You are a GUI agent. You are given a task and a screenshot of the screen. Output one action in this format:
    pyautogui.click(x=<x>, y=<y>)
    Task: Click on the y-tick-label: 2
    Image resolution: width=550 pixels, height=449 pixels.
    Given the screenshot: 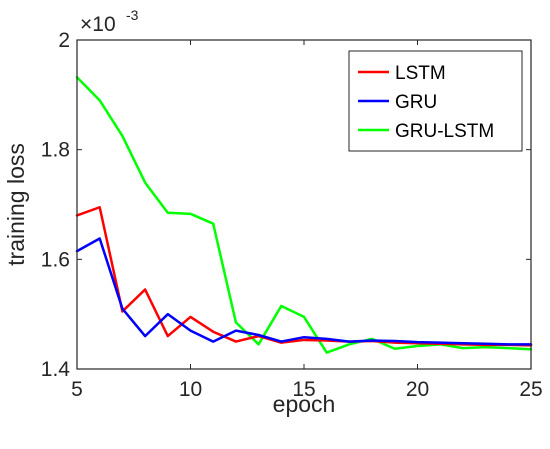 What is the action you would take?
    pyautogui.click(x=64, y=40)
    